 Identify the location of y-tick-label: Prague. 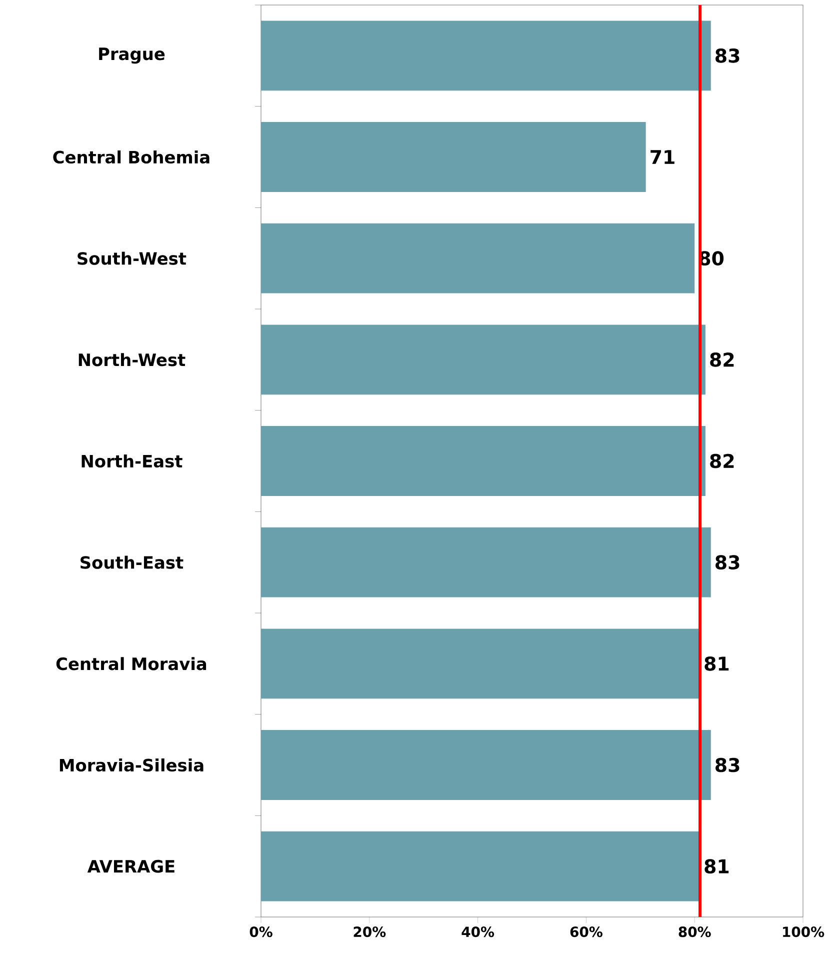
(132, 56).